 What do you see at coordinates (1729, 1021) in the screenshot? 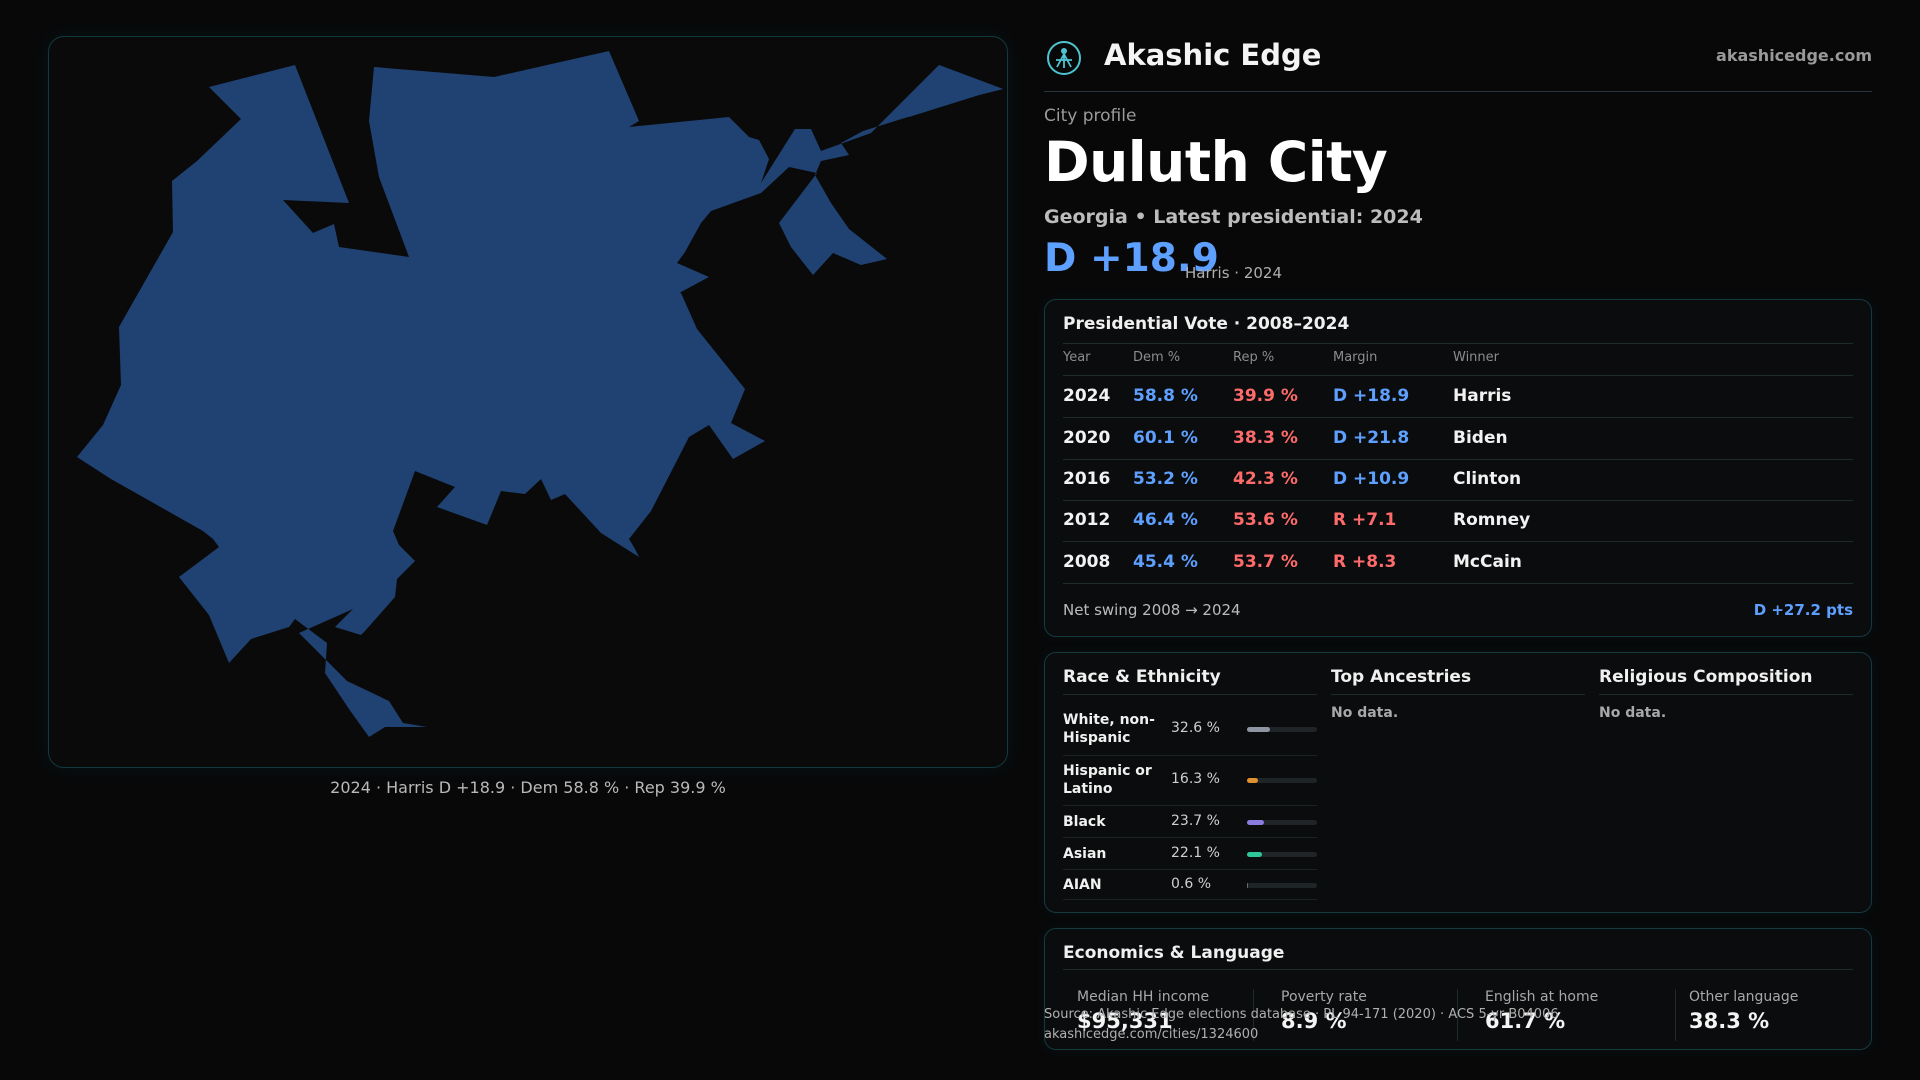
I see `stat-value: 38.3 %` at bounding box center [1729, 1021].